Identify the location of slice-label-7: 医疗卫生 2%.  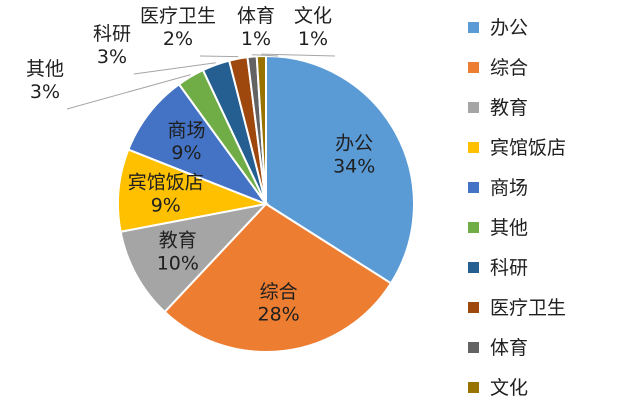
(178, 27).